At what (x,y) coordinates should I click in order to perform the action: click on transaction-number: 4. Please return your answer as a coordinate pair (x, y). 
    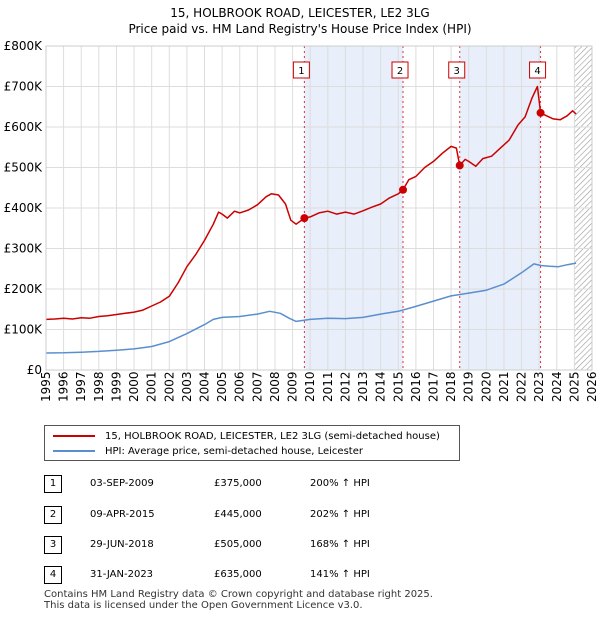
    Looking at the image, I should click on (53, 575).